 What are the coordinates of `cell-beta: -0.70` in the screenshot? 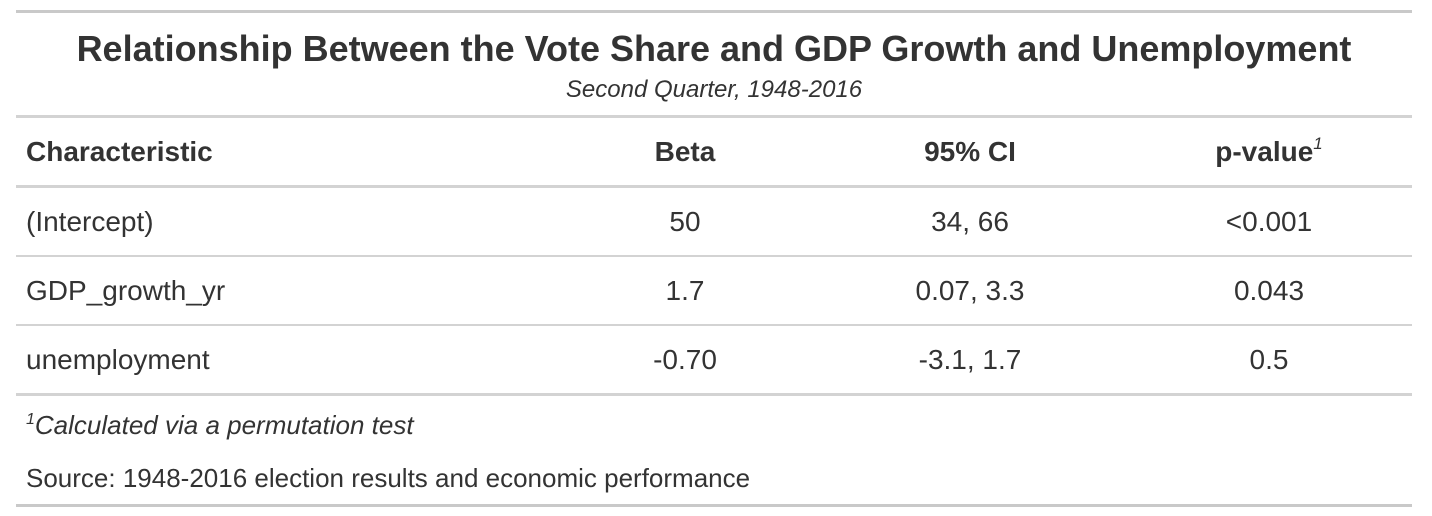 It's located at (685, 360).